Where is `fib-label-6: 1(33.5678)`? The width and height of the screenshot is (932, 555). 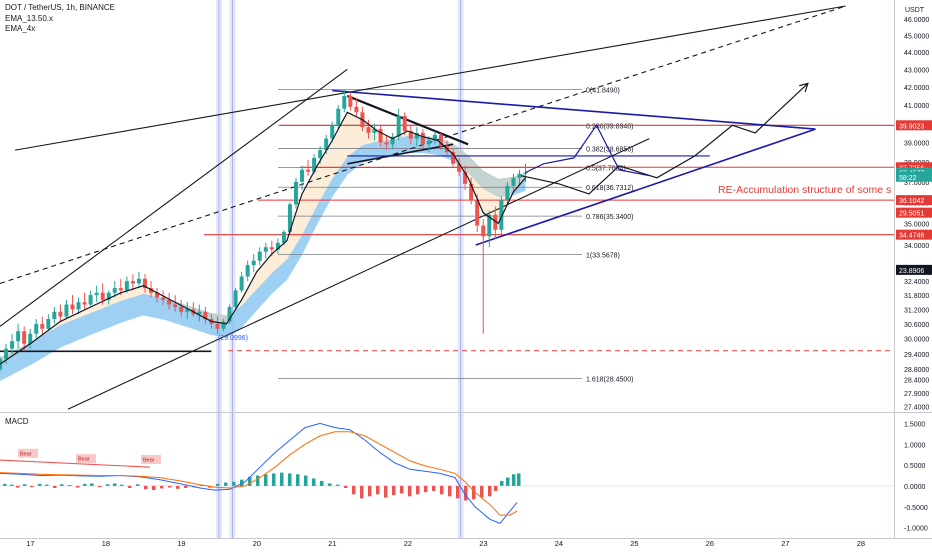
fib-label-6: 1(33.5678) is located at coordinates (603, 256).